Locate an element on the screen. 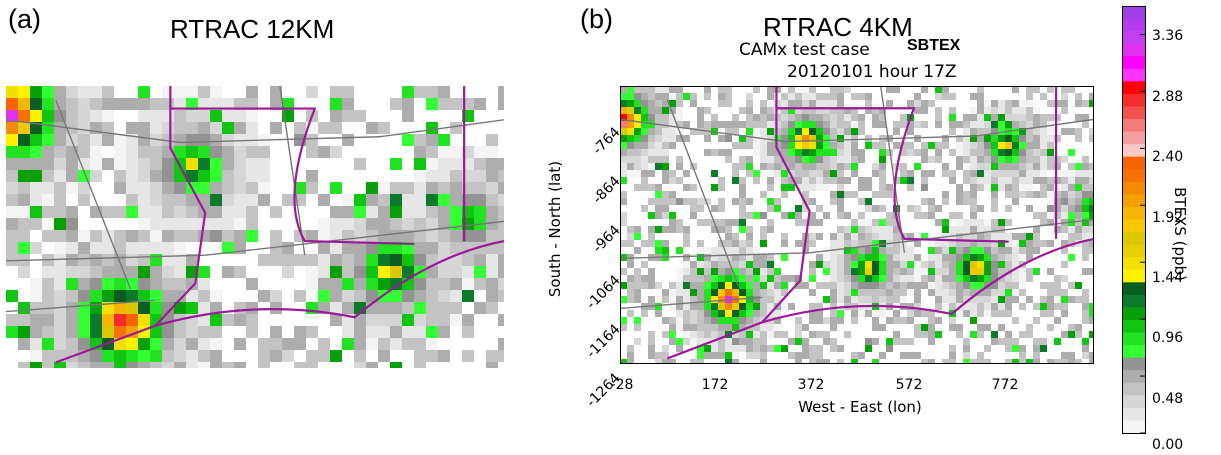 Image resolution: width=1221 pixels, height=455 pixels. colorbar-outline is located at coordinates (1134, 220).